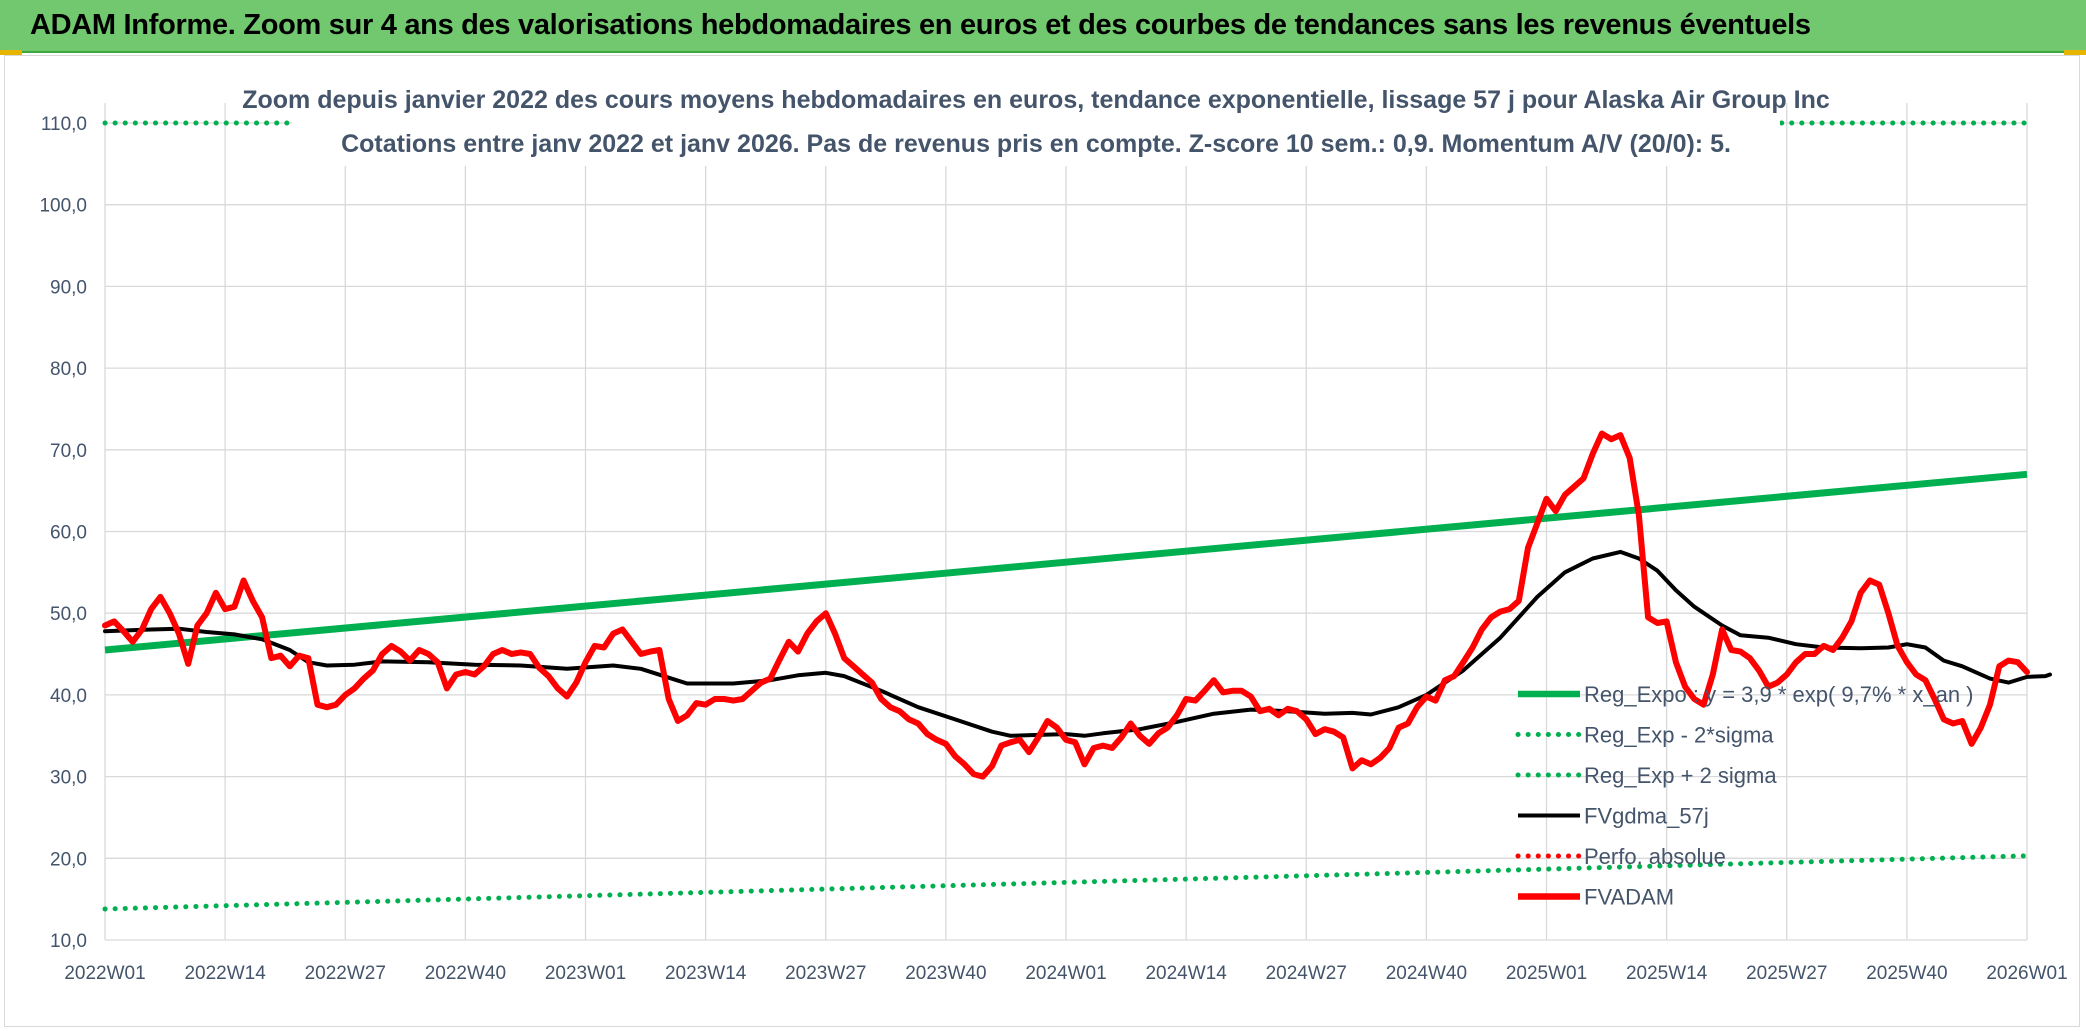 This screenshot has height=1031, width=2086. What do you see at coordinates (68, 533) in the screenshot?
I see `y-tick-label: 60,0` at bounding box center [68, 533].